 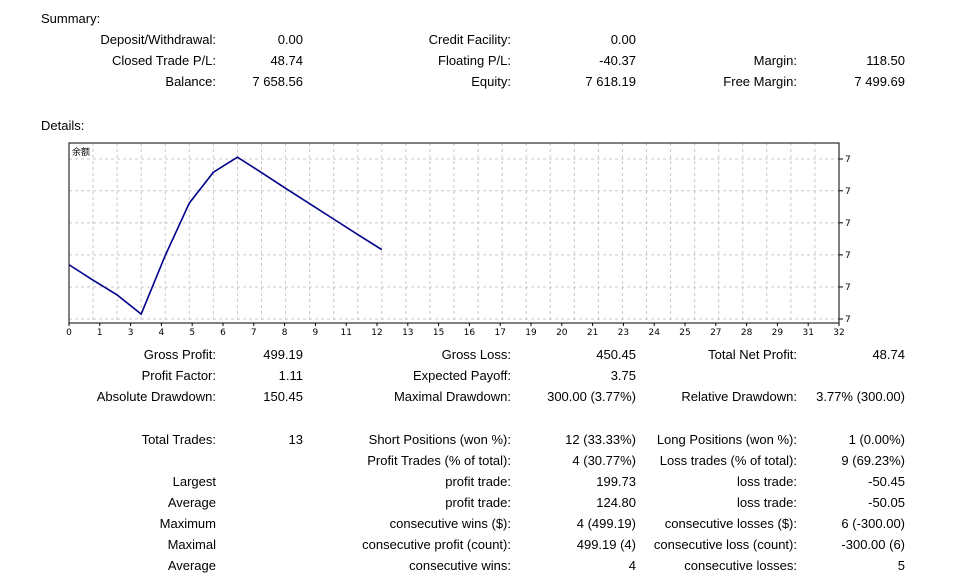 What do you see at coordinates (623, 333) in the screenshot?
I see `x-tick-label: 23` at bounding box center [623, 333].